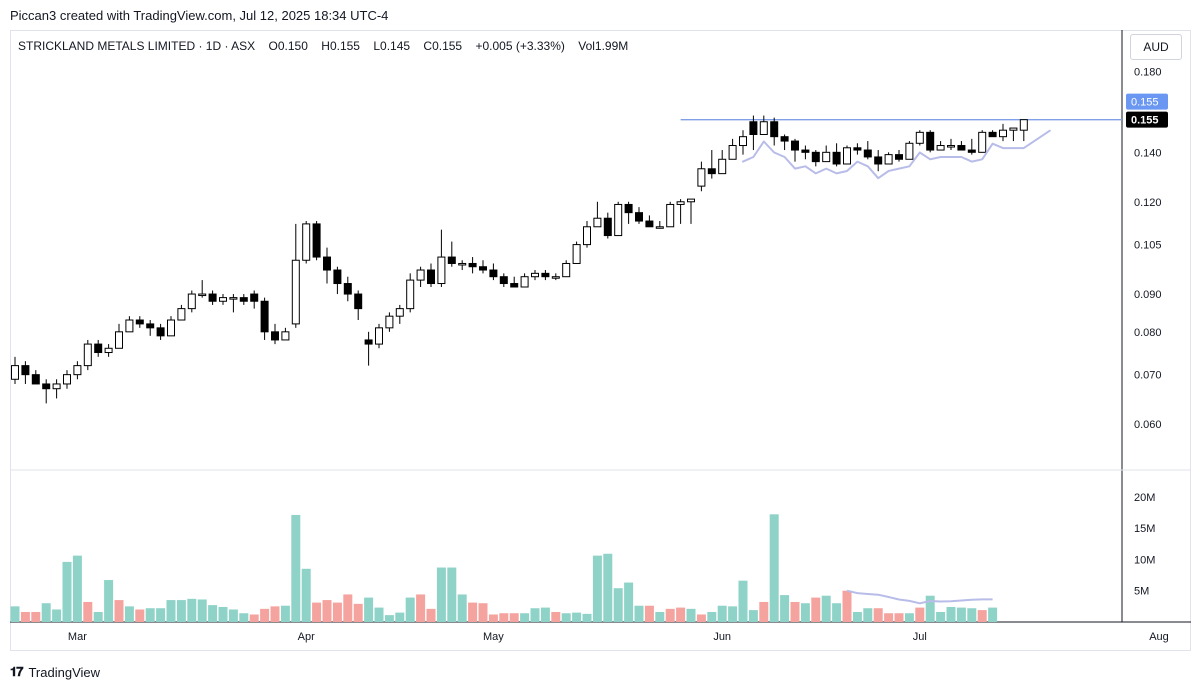 The image size is (1200, 690). Describe the element at coordinates (493, 637) in the screenshot. I see `time-axis-label: May` at that location.